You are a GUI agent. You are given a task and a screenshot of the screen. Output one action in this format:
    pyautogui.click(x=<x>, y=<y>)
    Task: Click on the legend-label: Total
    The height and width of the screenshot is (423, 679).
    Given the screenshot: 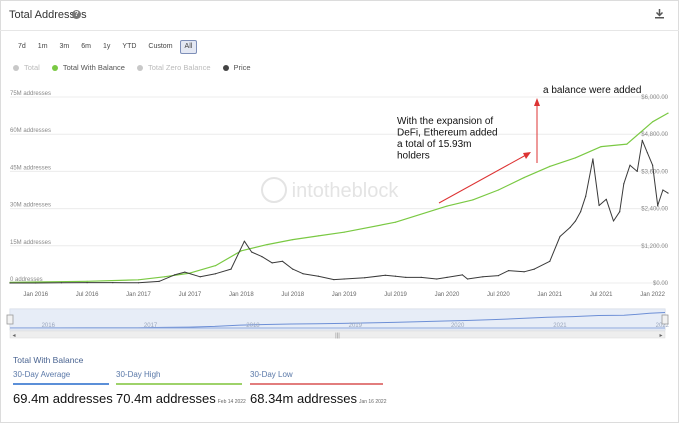 What is the action you would take?
    pyautogui.click(x=32, y=67)
    